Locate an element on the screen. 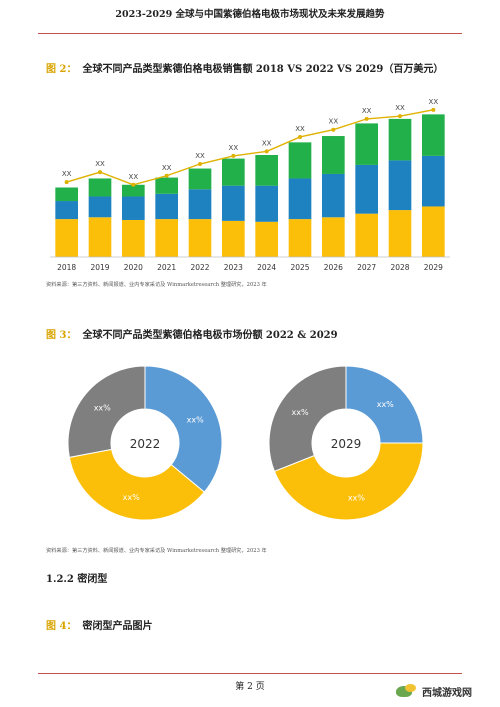 The width and height of the screenshot is (500, 707). page-header: 2023-2029 全球与中国紫德伯格电极市场现状及未来发展趋势 is located at coordinates (250, 14).